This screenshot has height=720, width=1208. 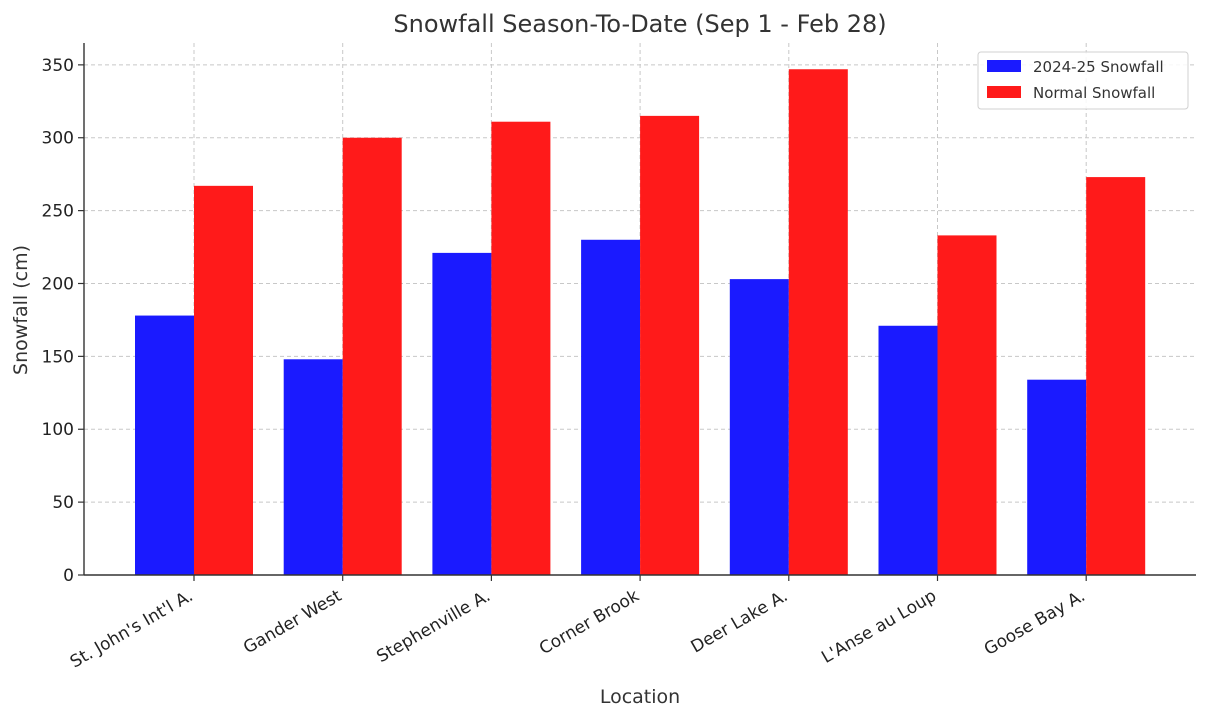 I want to click on legend-label: Normal Snowfall, so click(x=1094, y=93).